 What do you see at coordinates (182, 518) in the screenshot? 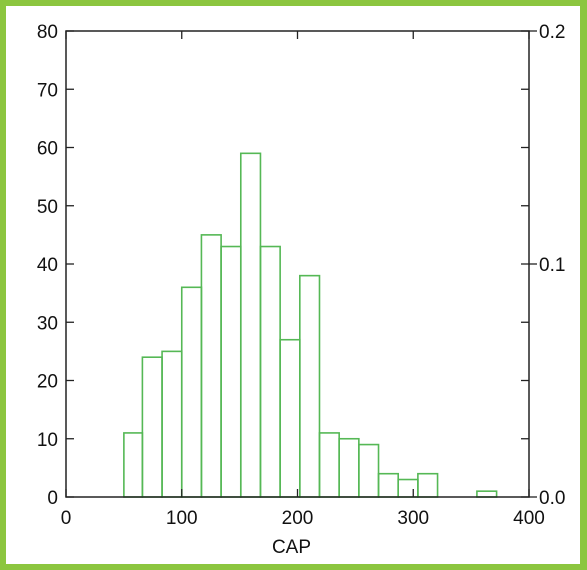
I see `x-axis-tick-label: 100` at bounding box center [182, 518].